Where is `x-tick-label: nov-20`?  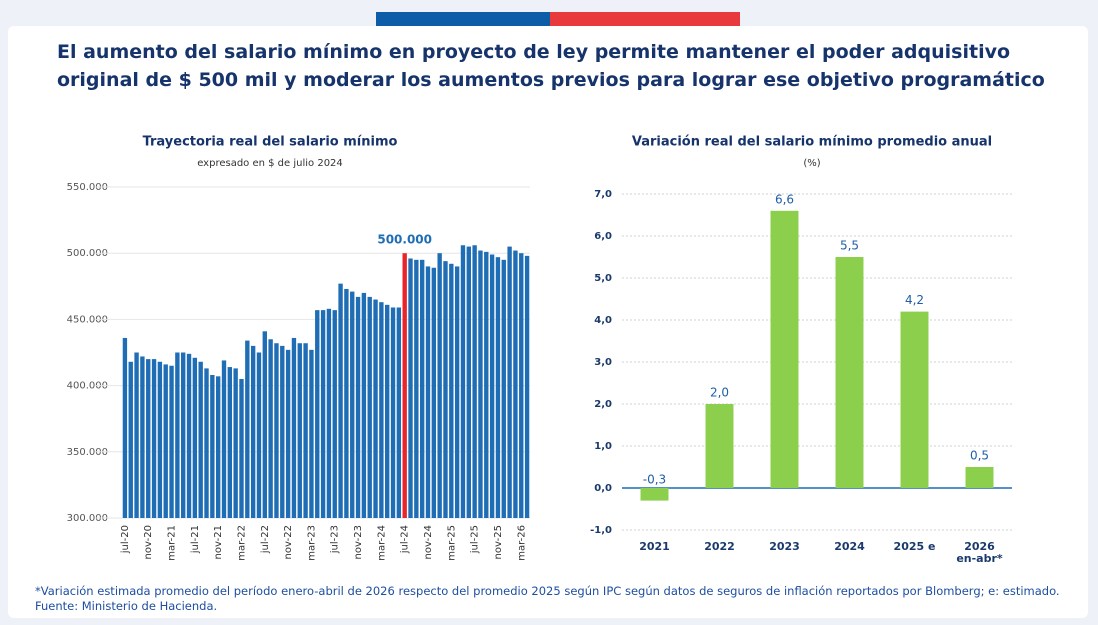 x-tick-label: nov-20 is located at coordinates (148, 542).